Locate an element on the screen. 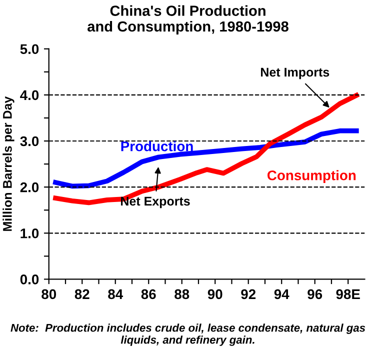  x-tick-label: 96 is located at coordinates (315, 294).